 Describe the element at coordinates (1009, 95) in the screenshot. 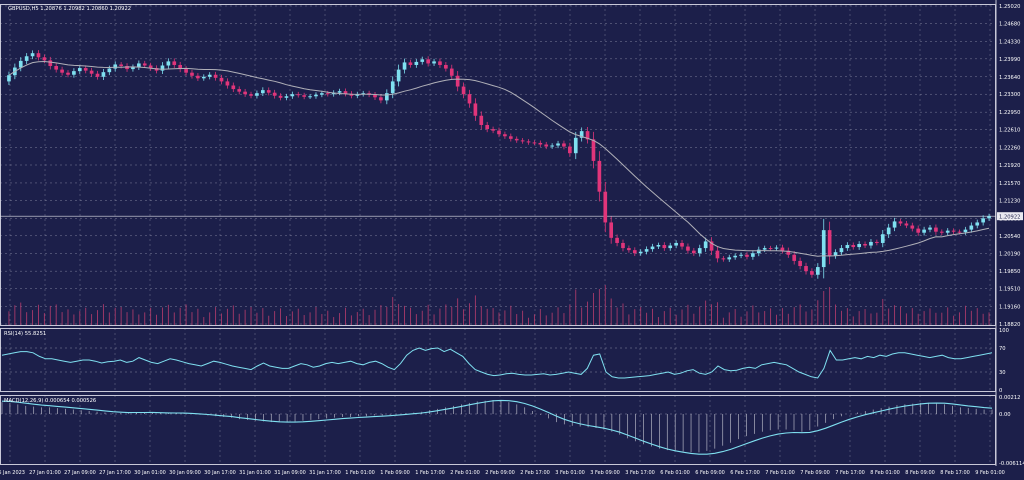

I see `price-axis-tick-label: 1.23300` at that location.